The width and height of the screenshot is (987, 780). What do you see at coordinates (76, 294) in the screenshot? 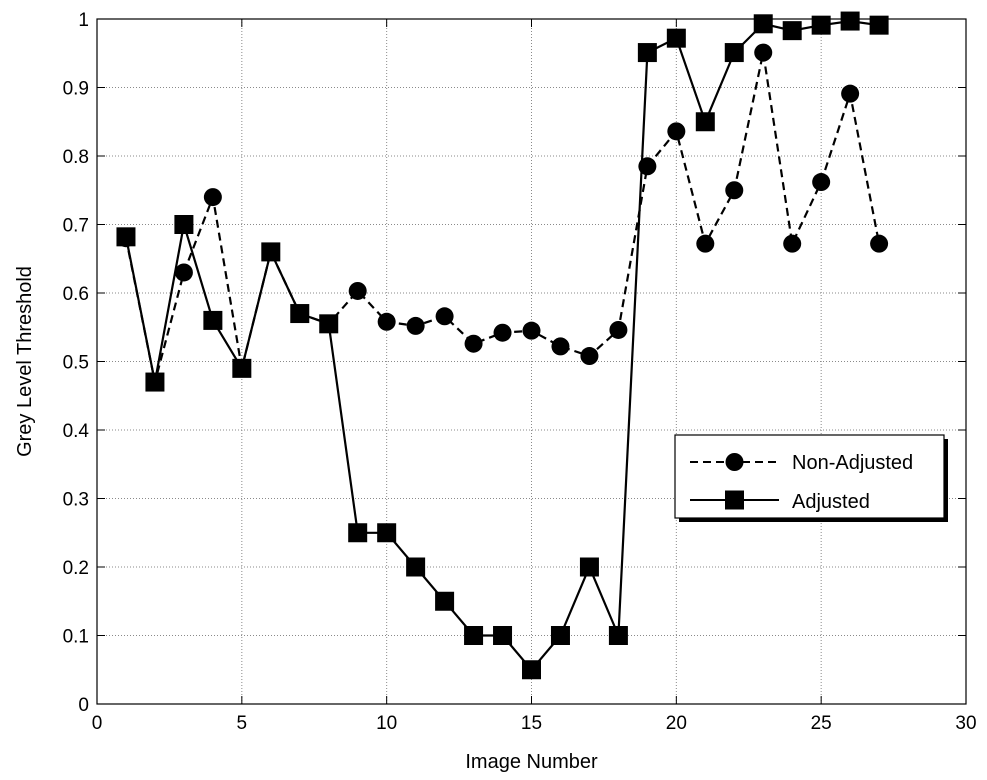
I see `y-tick-label: 0.6` at bounding box center [76, 294].